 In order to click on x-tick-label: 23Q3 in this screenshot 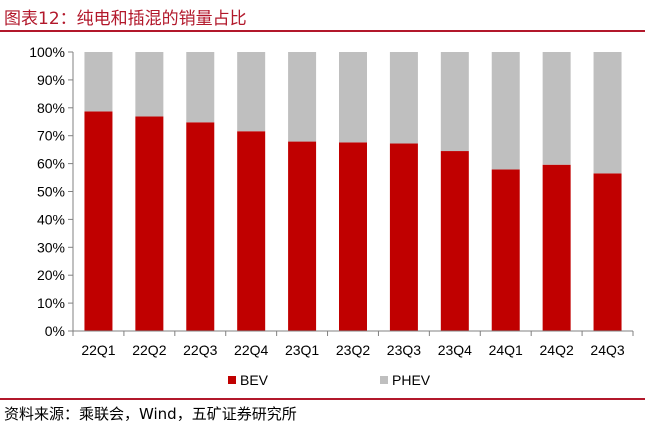, I will do `click(404, 350)`.